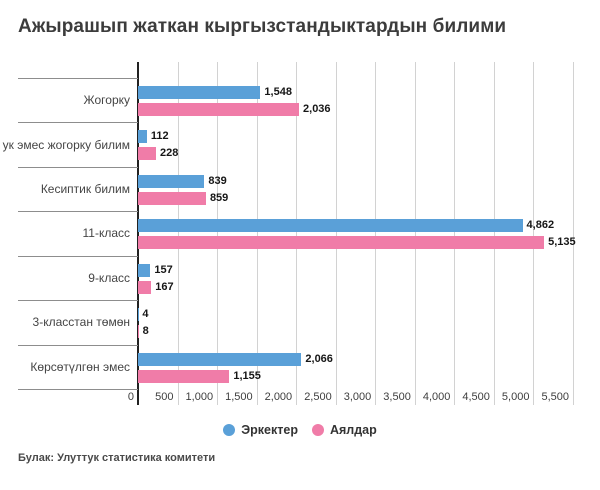 This screenshot has width=600, height=490. What do you see at coordinates (555, 397) in the screenshot?
I see `x-tick-label: 5,500` at bounding box center [555, 397].